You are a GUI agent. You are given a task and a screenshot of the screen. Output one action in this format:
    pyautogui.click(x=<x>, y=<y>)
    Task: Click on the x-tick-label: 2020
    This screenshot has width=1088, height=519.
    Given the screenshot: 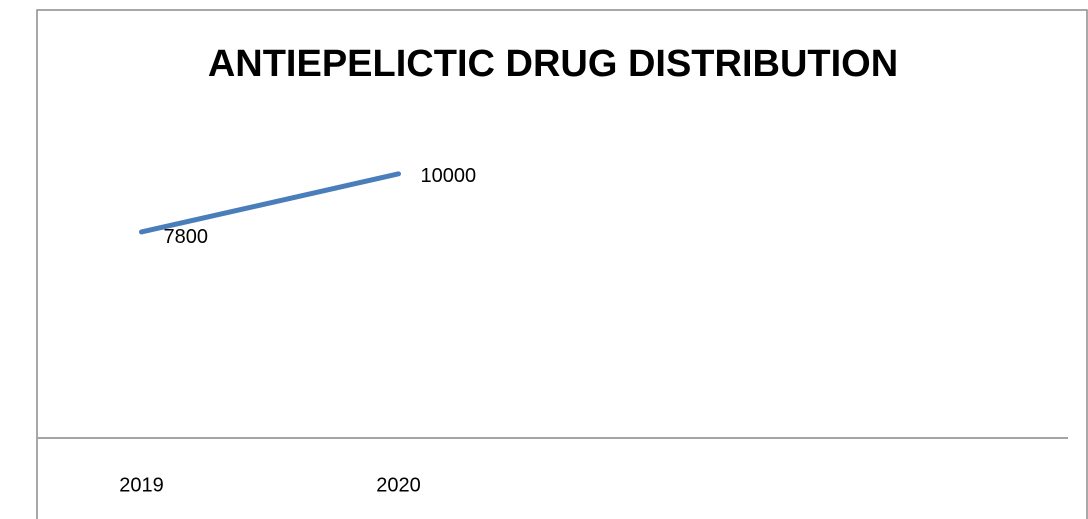 What is the action you would take?
    pyautogui.click(x=398, y=485)
    